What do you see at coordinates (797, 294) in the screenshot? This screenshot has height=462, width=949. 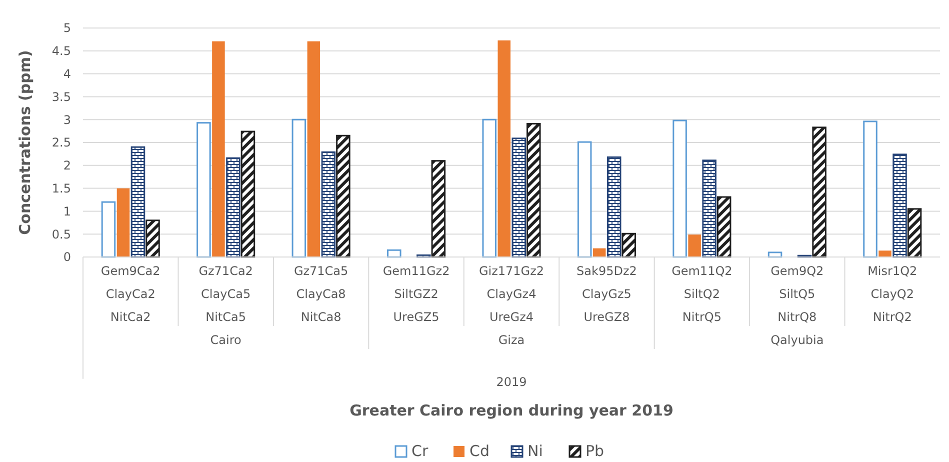 I see `x-tick-label: Gem9Q2 SiltQ5 NitrQ8` at bounding box center [797, 294].